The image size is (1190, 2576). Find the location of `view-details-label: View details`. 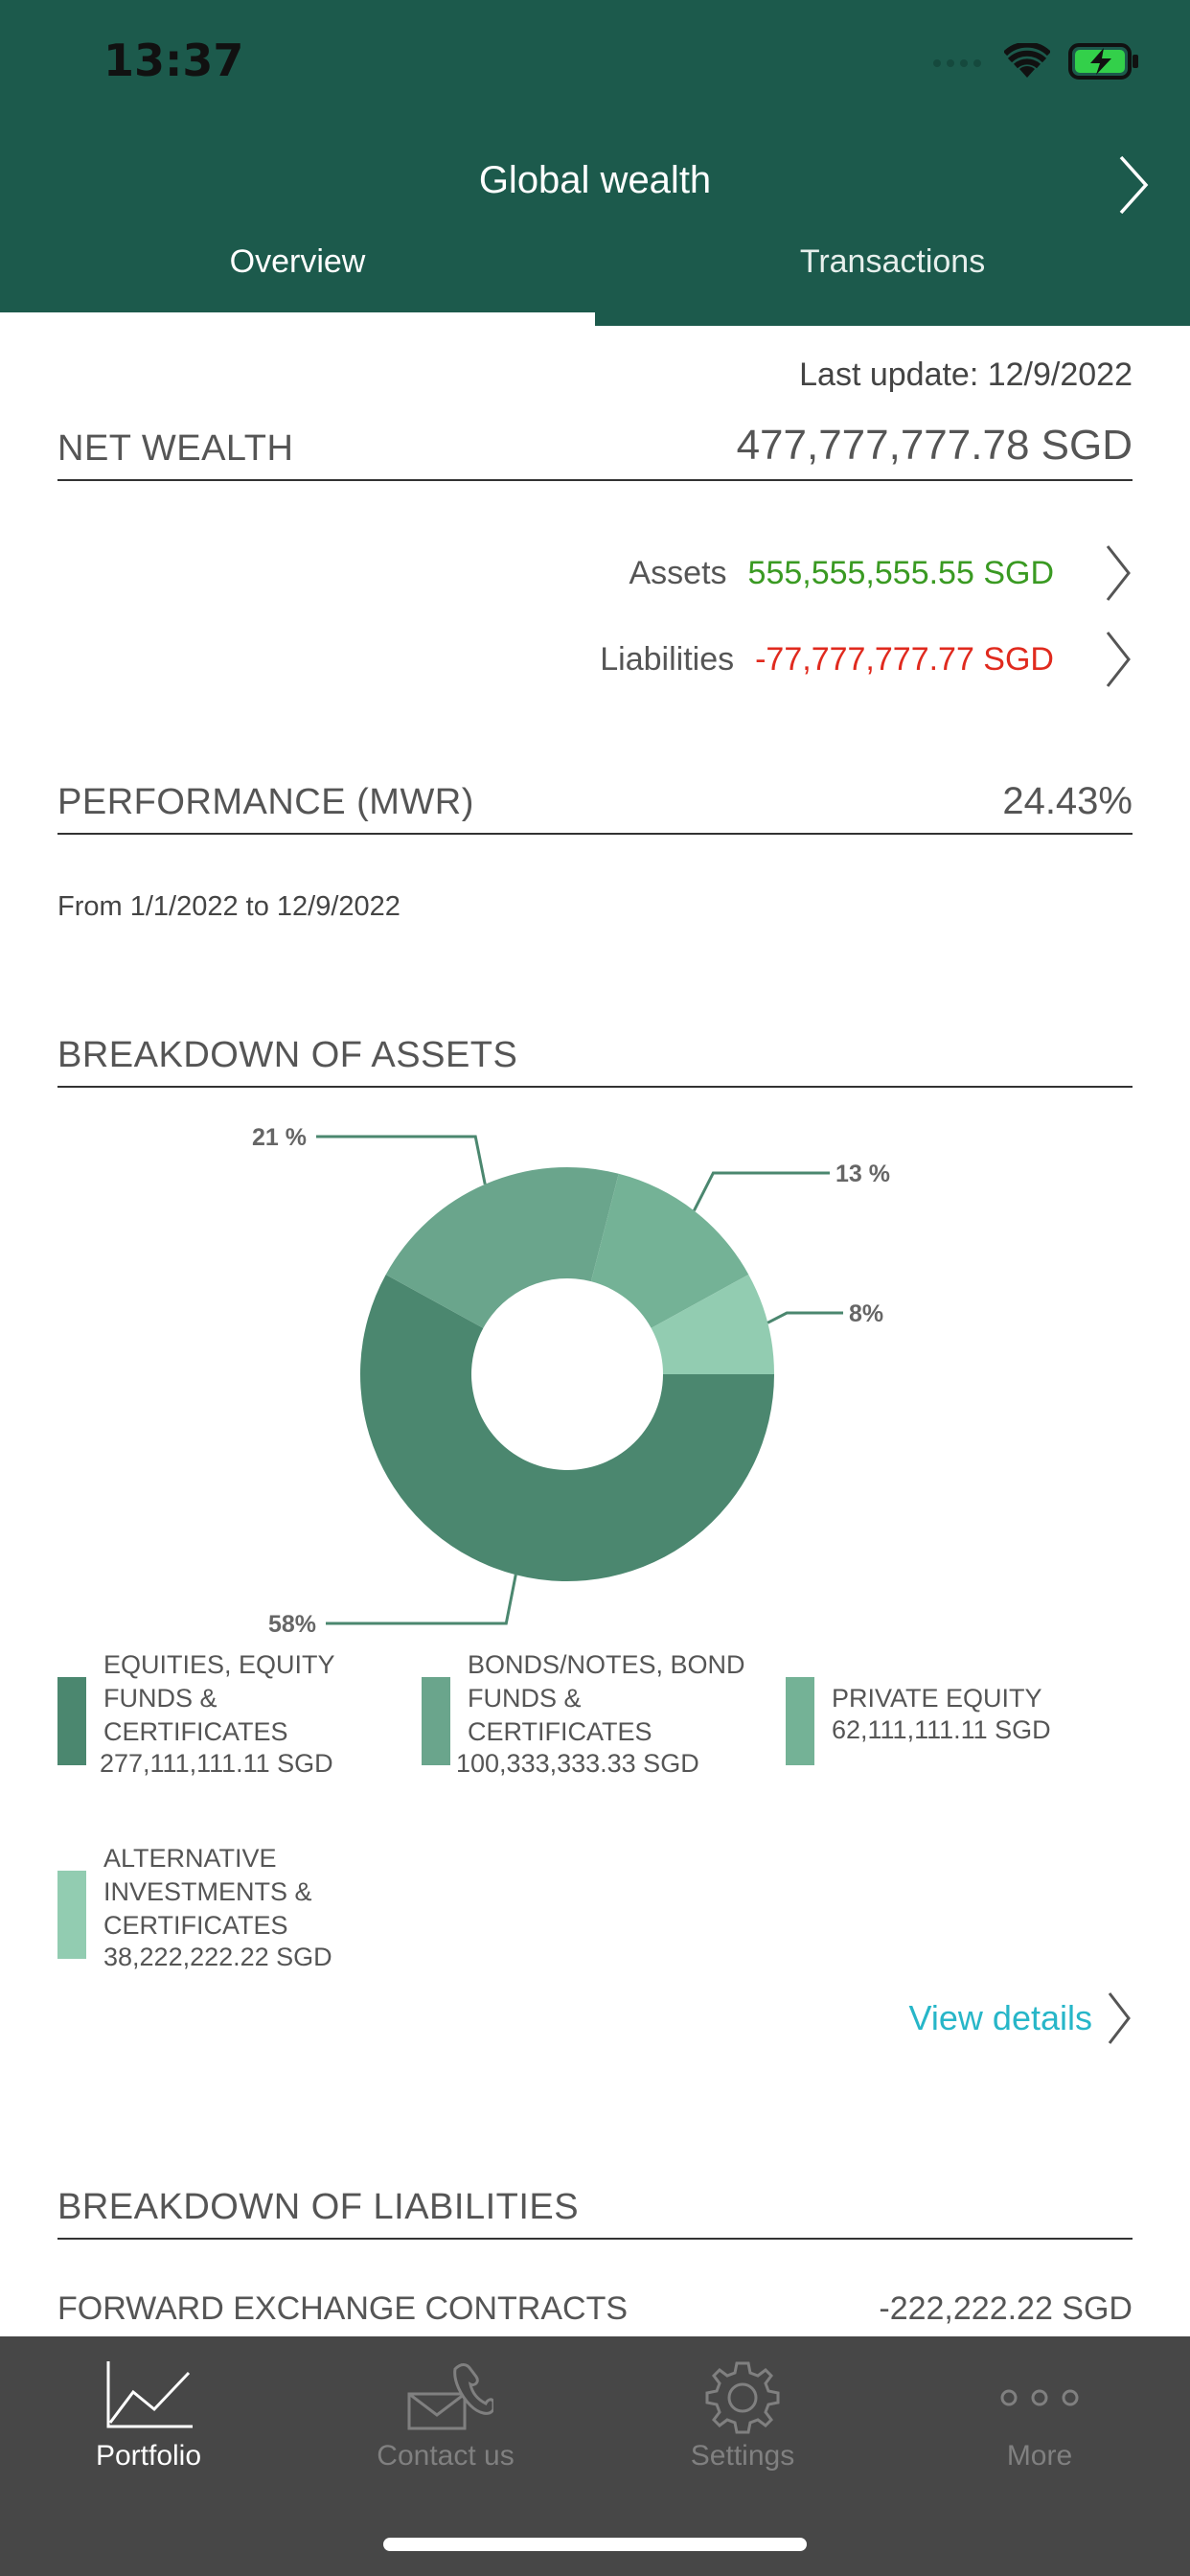

view-details-label: View details is located at coordinates (1000, 2018).